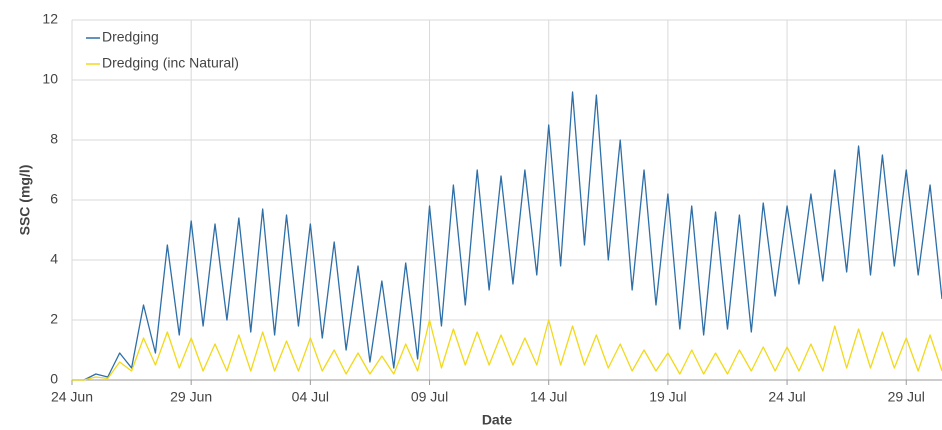  What do you see at coordinates (54, 379) in the screenshot?
I see `y-tick-label: 0` at bounding box center [54, 379].